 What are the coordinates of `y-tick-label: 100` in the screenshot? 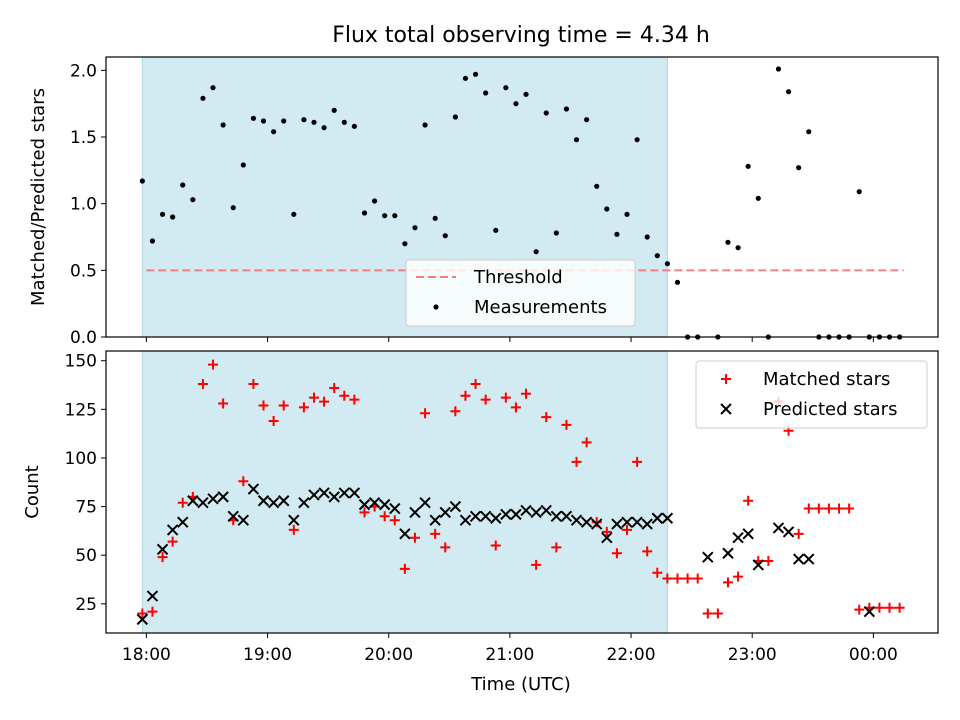 It's located at (81, 459).